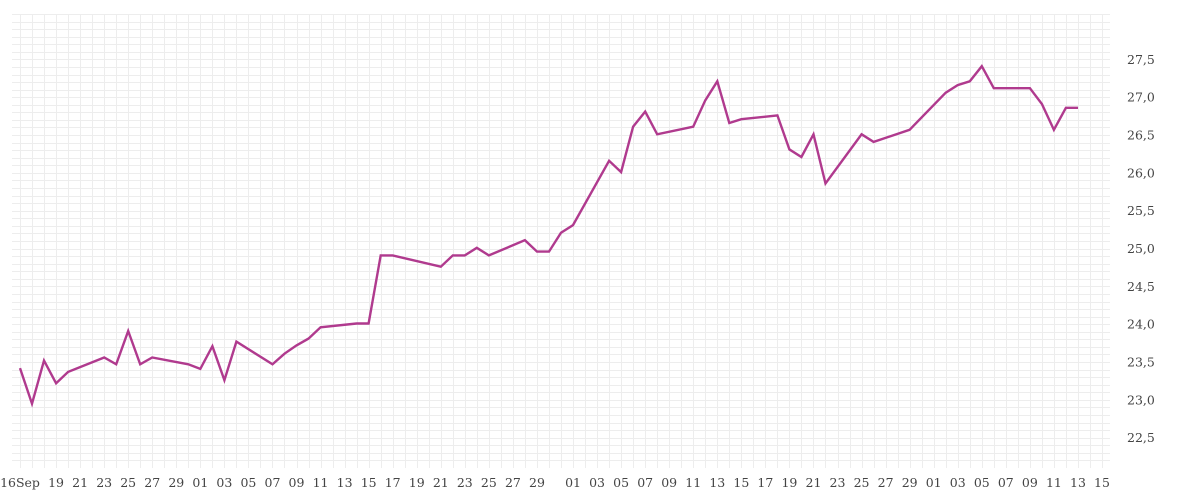  I want to click on y-tick-label: 24,5, so click(1141, 286).